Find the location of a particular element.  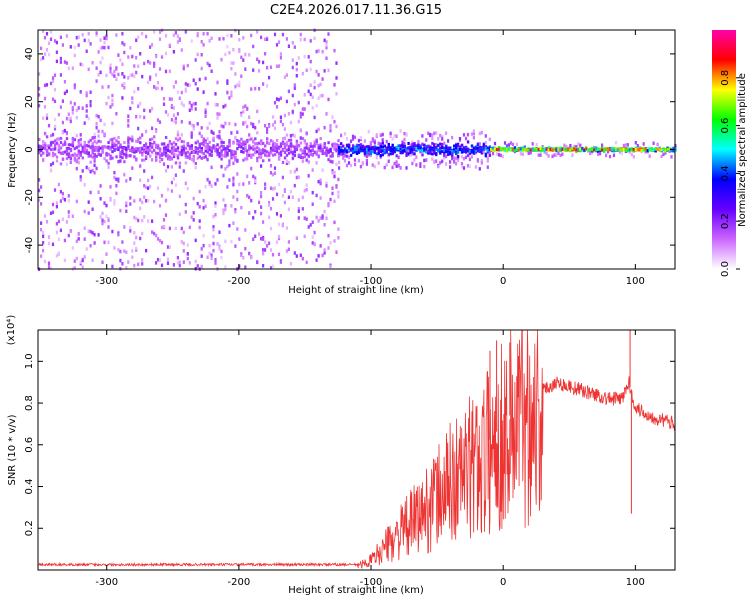

spectrogram-y-tick-label: 0 is located at coordinates (29, 149).